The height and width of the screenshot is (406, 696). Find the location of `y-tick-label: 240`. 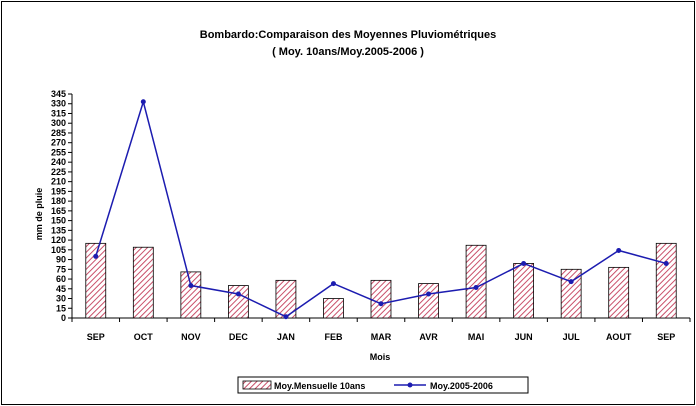

y-tick-label: 240 is located at coordinates (58, 162).